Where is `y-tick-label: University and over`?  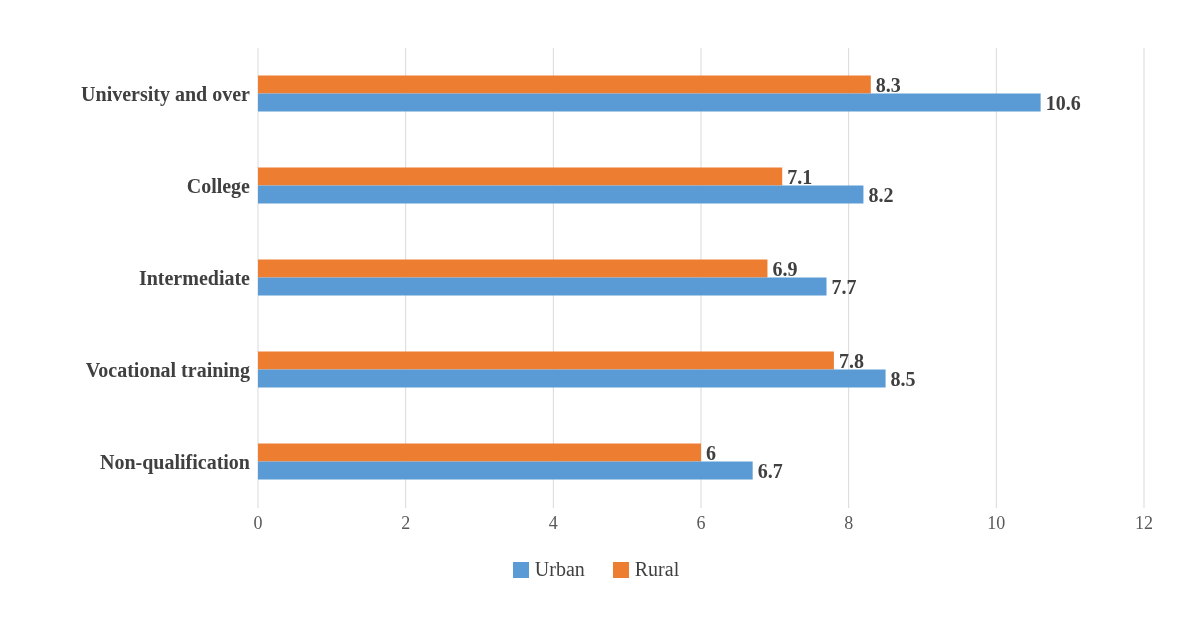 y-tick-label: University and over is located at coordinates (166, 95).